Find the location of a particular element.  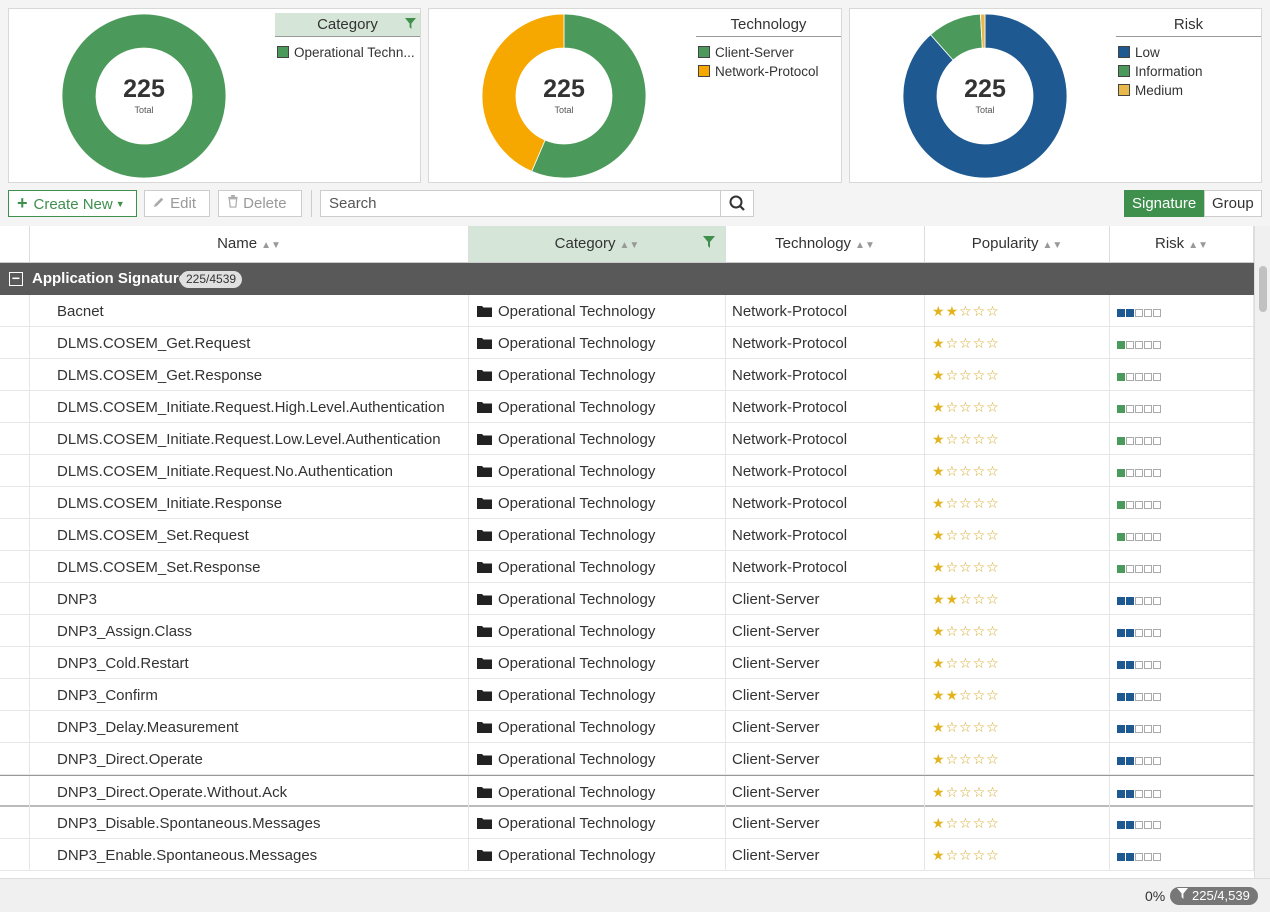

technology-donut is located at coordinates (564, 96).